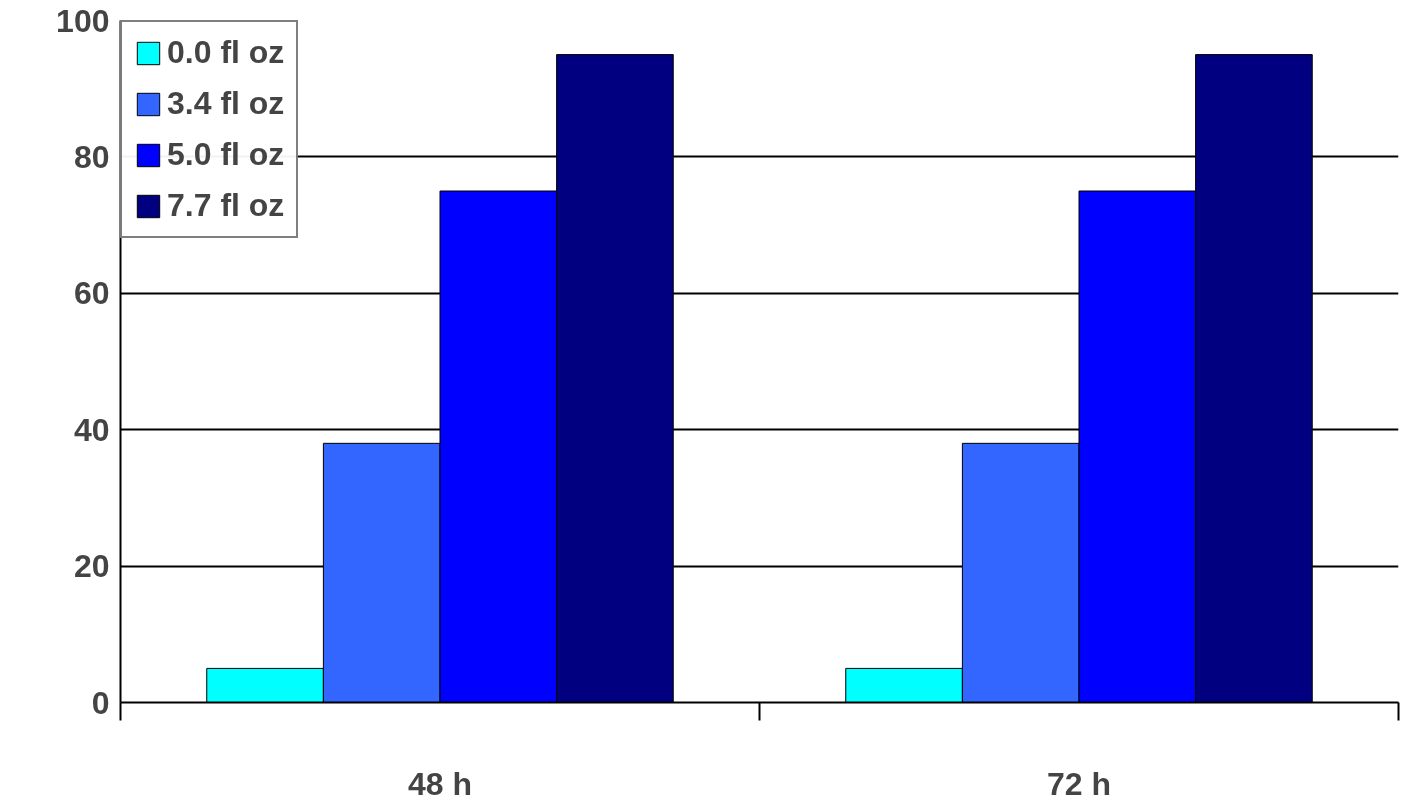 Image resolution: width=1403 pixels, height=804 pixels. I want to click on legend-label: 7.7 fl oz, so click(226, 205).